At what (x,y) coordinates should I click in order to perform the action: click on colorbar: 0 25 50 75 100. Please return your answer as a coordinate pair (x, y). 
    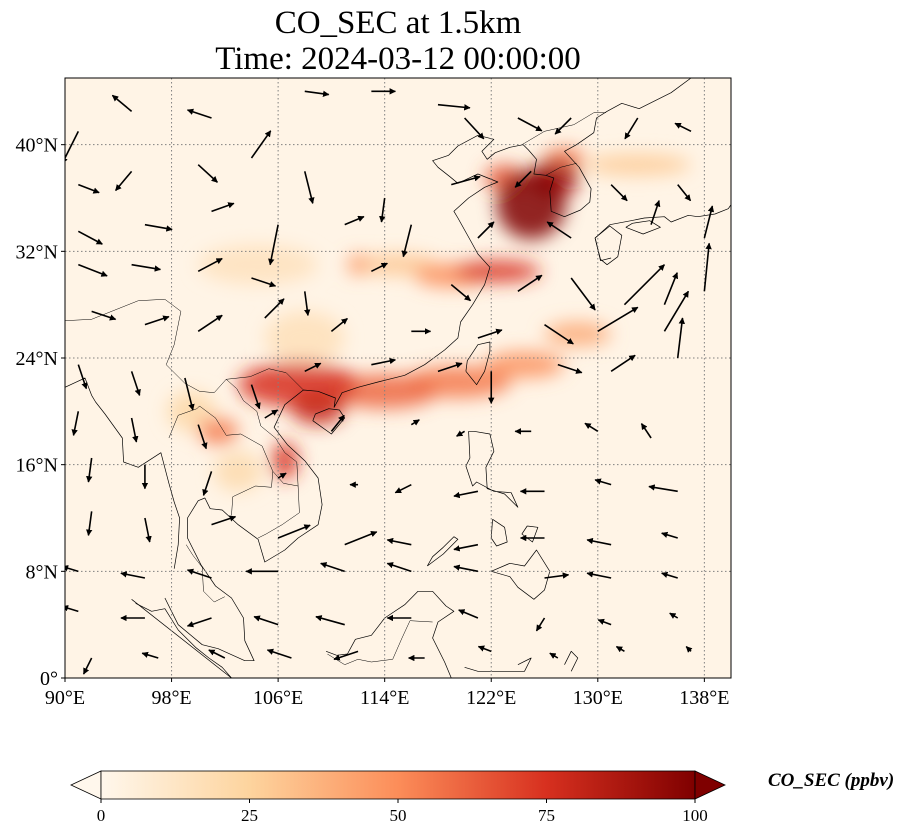
    Looking at the image, I should click on (398, 797).